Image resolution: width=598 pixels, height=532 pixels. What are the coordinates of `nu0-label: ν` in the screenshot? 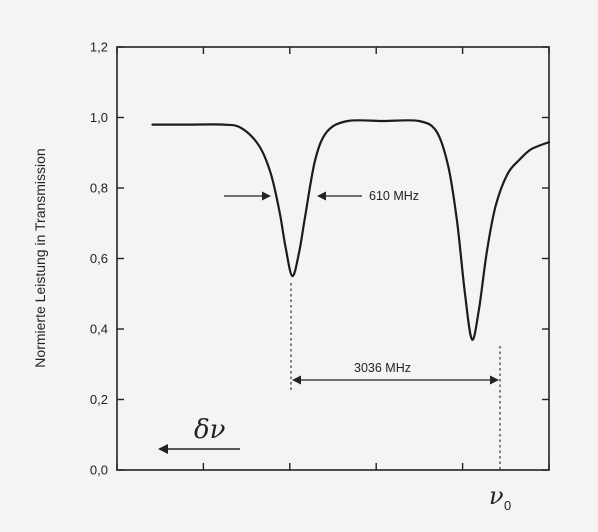 It's located at (496, 496).